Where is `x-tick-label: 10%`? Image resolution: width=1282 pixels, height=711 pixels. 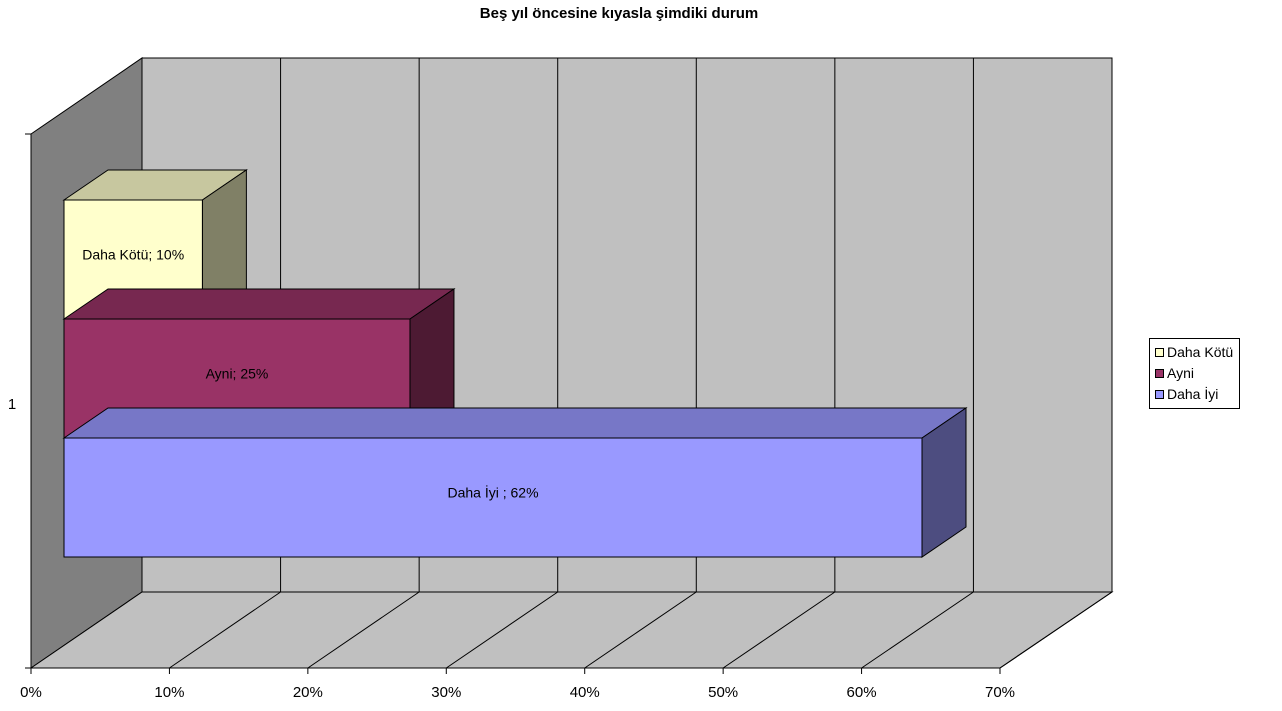
x-tick-label: 10% is located at coordinates (169, 692).